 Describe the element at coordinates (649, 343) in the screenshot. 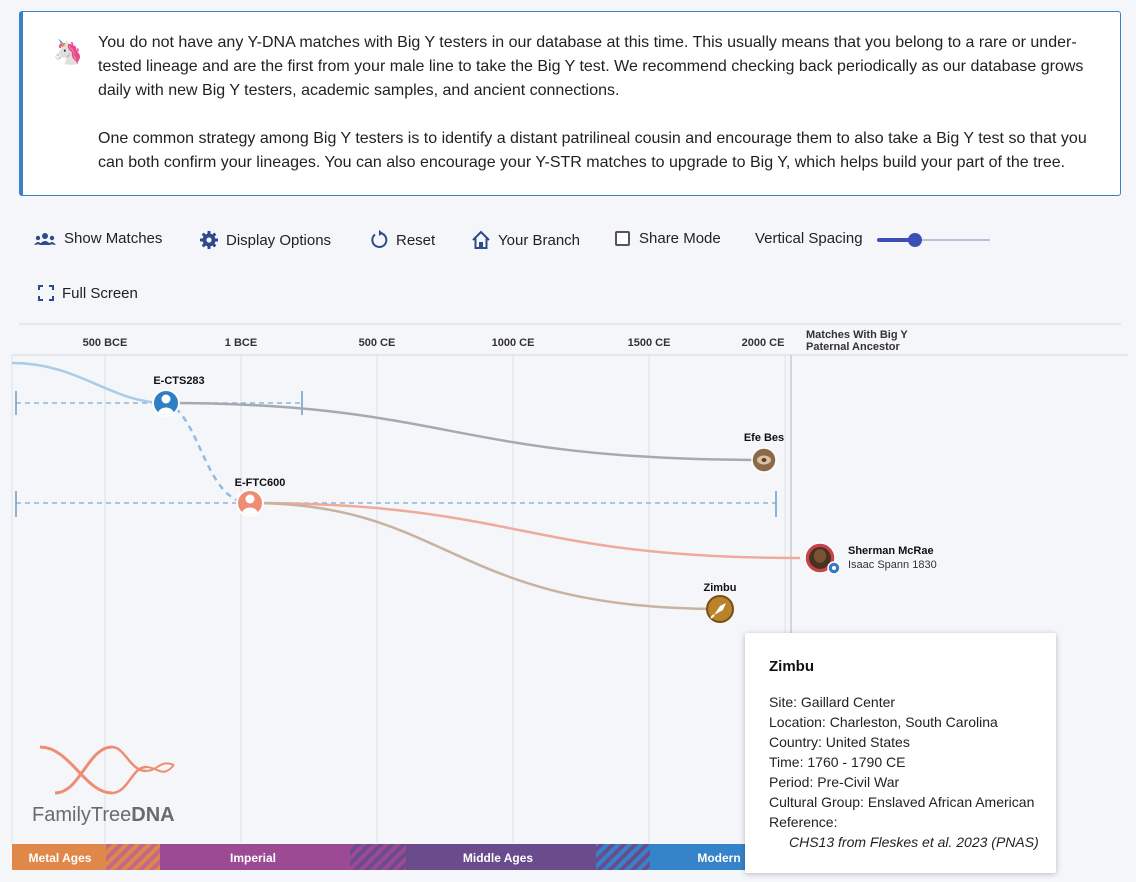

I see `axis-tick-1500ce: 1500 CE` at that location.